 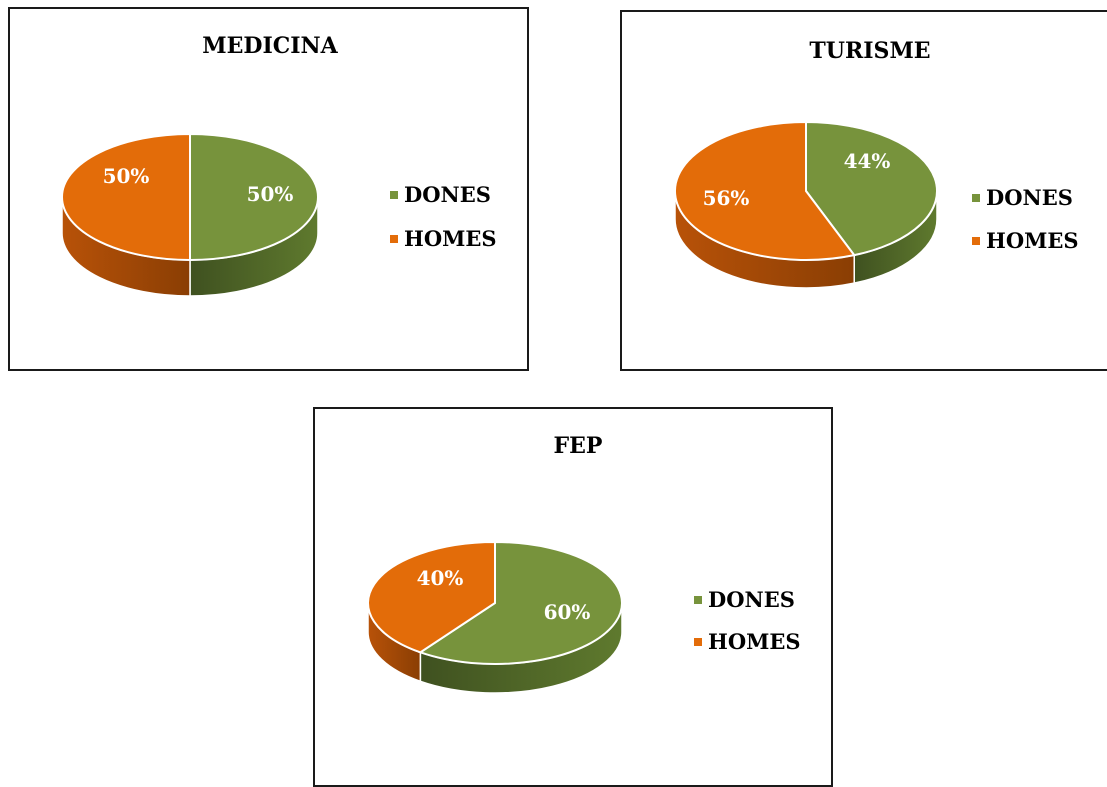 I want to click on pie-chart-turisme: TURISME 44% 56% DONES HOMES, so click(x=876, y=163).